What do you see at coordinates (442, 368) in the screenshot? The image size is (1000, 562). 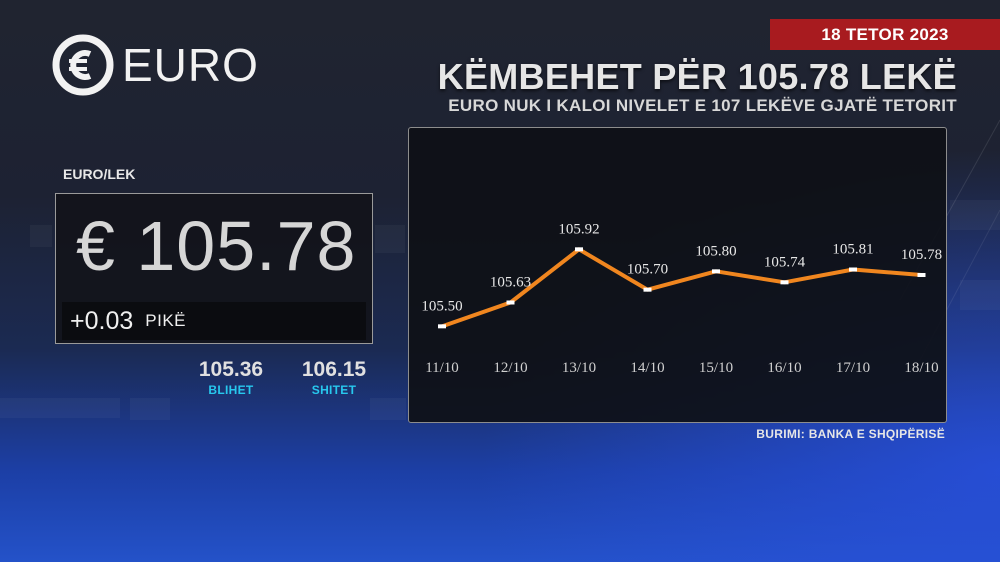 I see `x-tick-label: 11/10` at bounding box center [442, 368].